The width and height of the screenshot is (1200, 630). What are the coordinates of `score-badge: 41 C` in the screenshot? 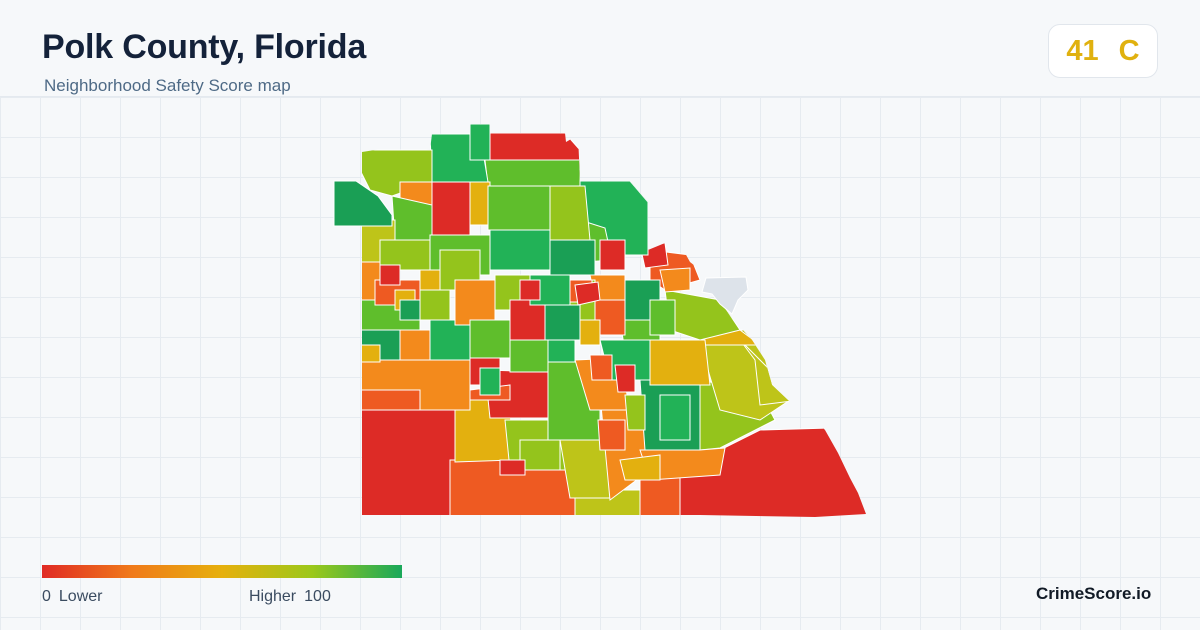 It's located at (1103, 51).